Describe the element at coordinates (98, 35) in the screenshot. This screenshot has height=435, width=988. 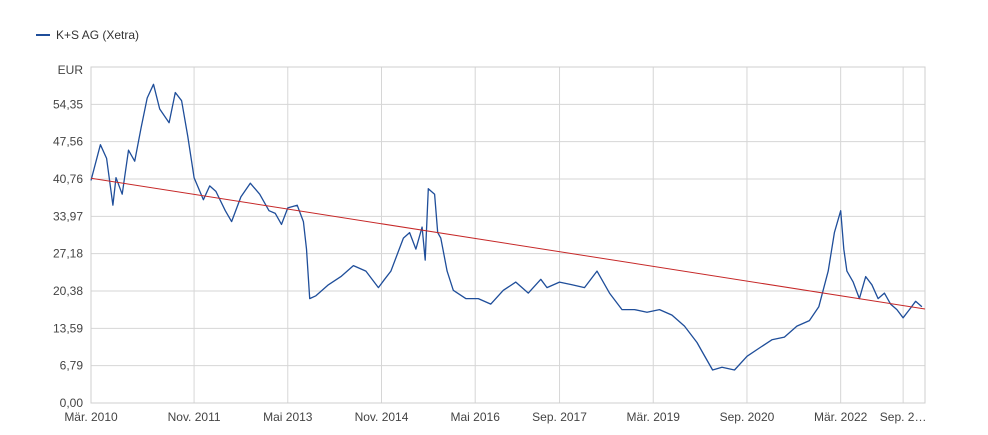
I see `legend-label: K+S AG (Xetra)` at that location.